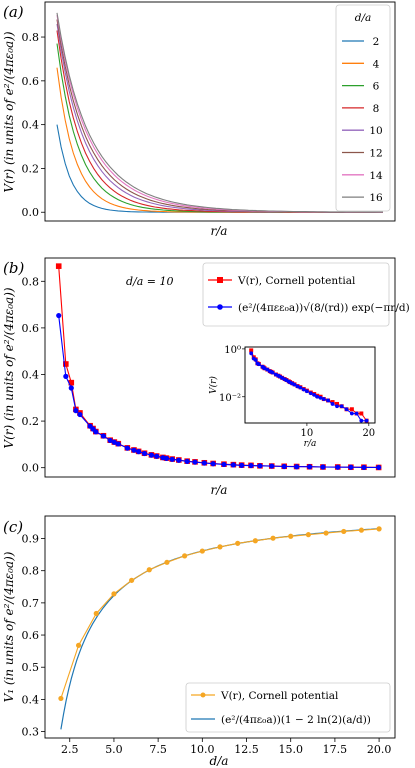 The height and width of the screenshot is (768, 415). Describe the element at coordinates (296, 281) in the screenshot. I see `panel-b-legend-label-cornell: V(r), Cornell potential` at that location.